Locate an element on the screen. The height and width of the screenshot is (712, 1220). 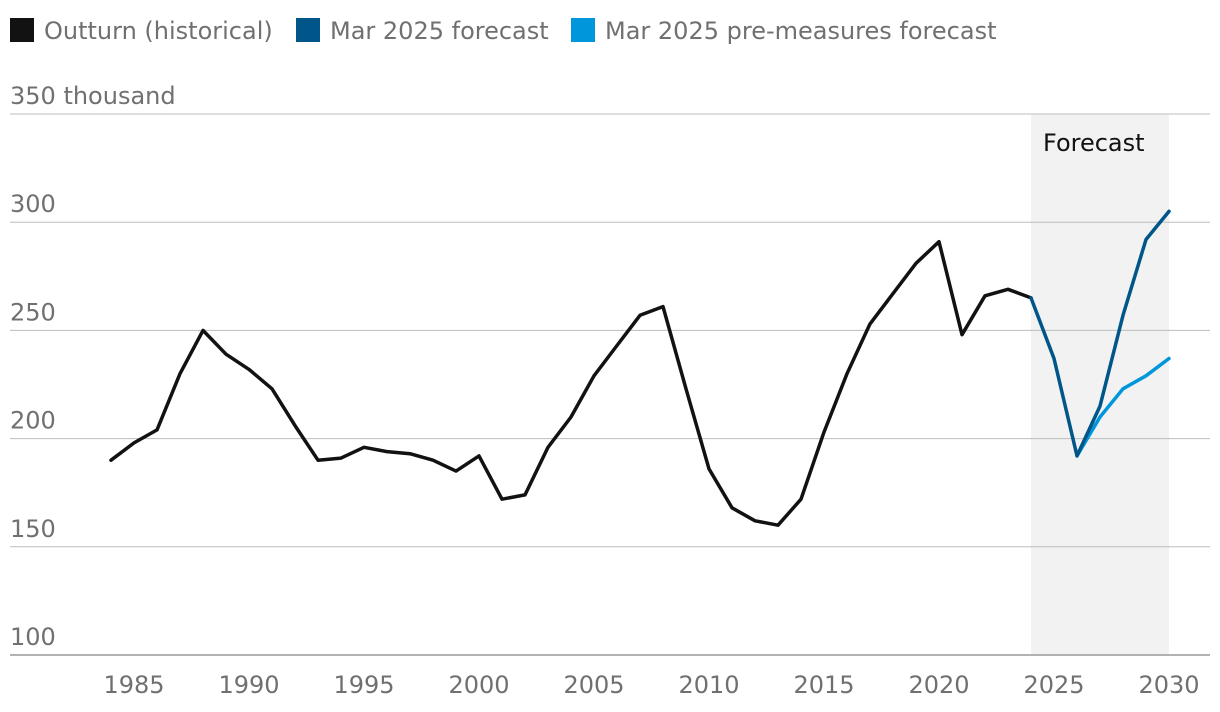
x-tick-label-2000: 2000 is located at coordinates (478, 685).